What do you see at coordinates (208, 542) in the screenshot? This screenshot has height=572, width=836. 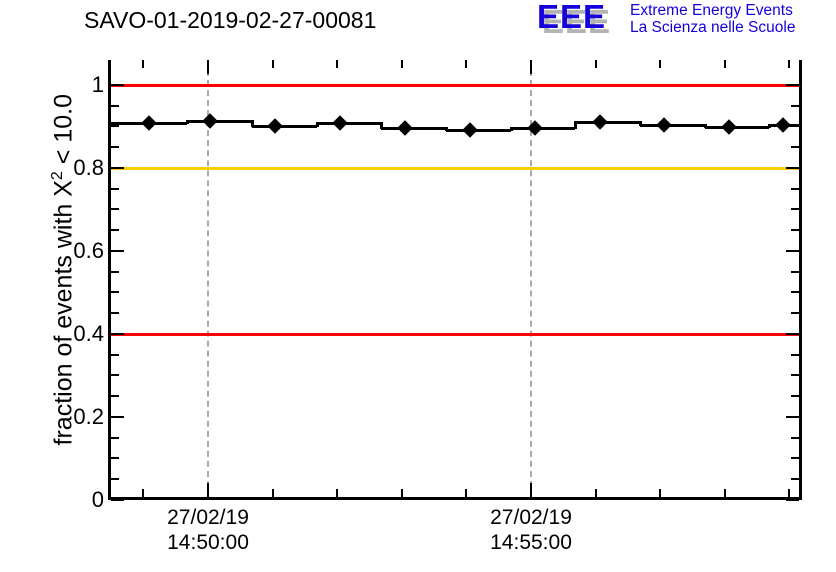 I see `x-tick-label-time: 14:50:00` at bounding box center [208, 542].